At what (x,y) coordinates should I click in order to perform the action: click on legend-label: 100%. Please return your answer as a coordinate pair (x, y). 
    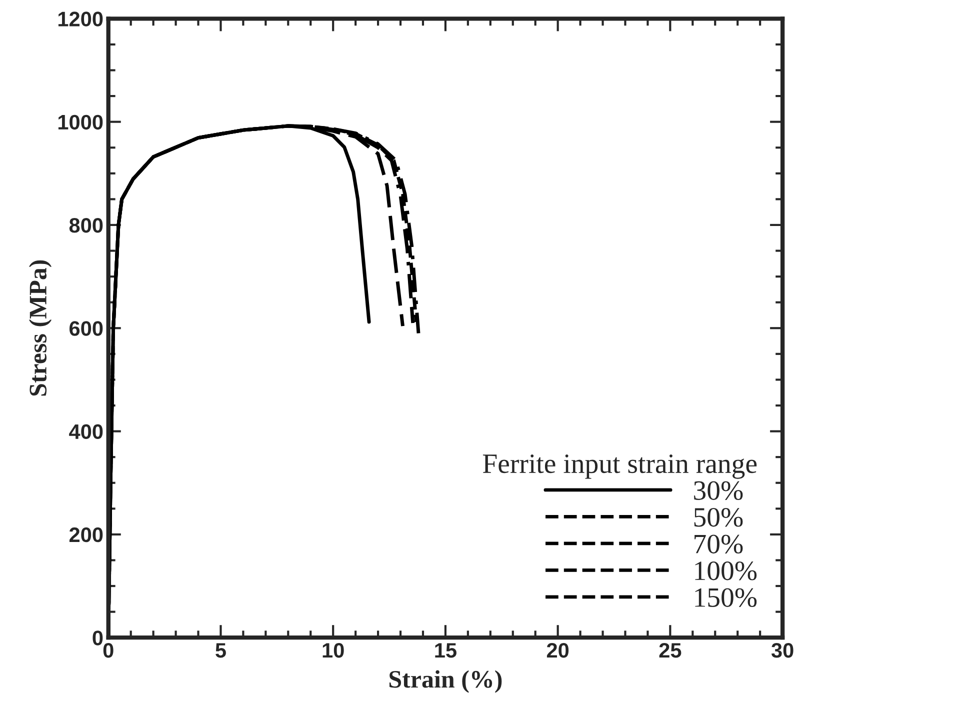
    Looking at the image, I should click on (726, 570).